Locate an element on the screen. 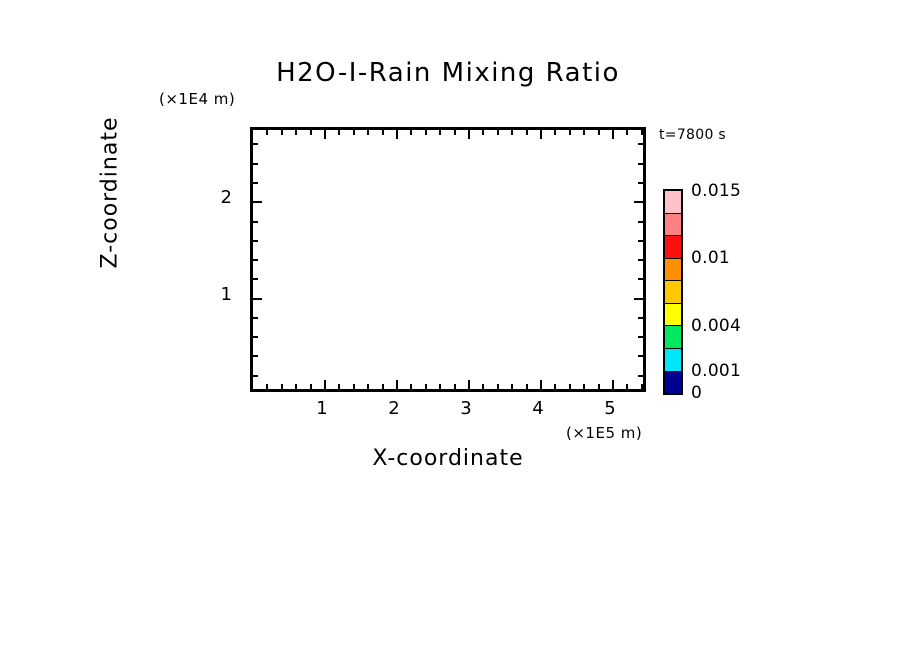 The height and width of the screenshot is (654, 904). x-tick-label: 2 is located at coordinates (394, 408).